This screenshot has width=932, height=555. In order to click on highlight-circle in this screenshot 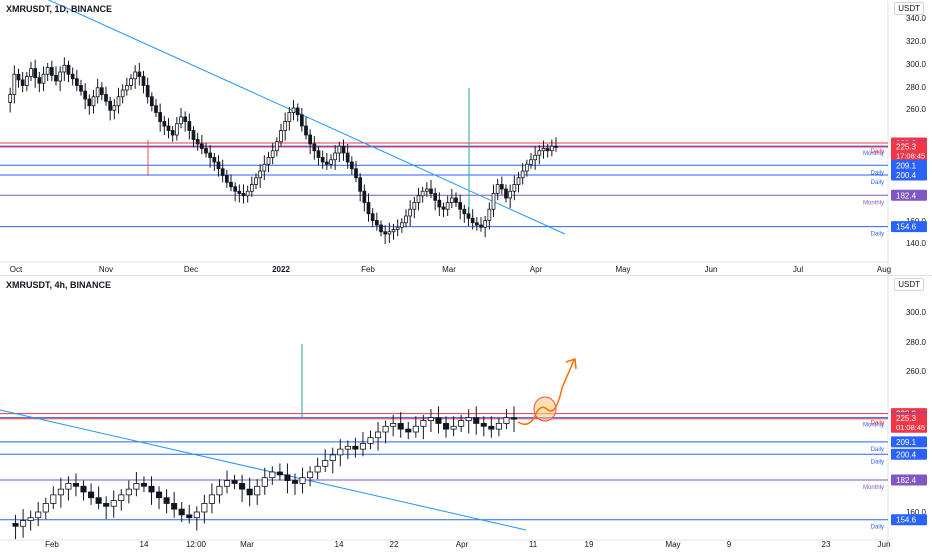, I will do `click(545, 409)`.